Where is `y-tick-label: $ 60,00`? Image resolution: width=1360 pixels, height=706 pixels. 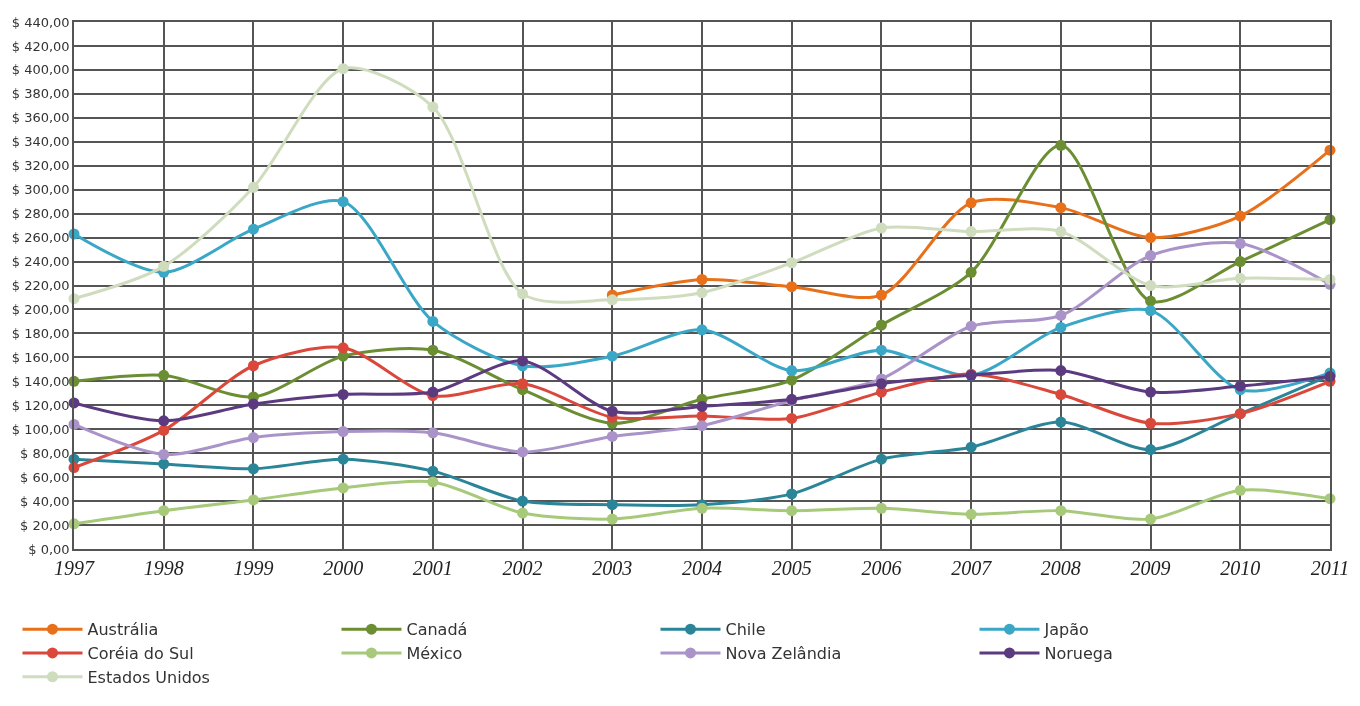
y-tick-label: $ 60,00 is located at coordinates (45, 477).